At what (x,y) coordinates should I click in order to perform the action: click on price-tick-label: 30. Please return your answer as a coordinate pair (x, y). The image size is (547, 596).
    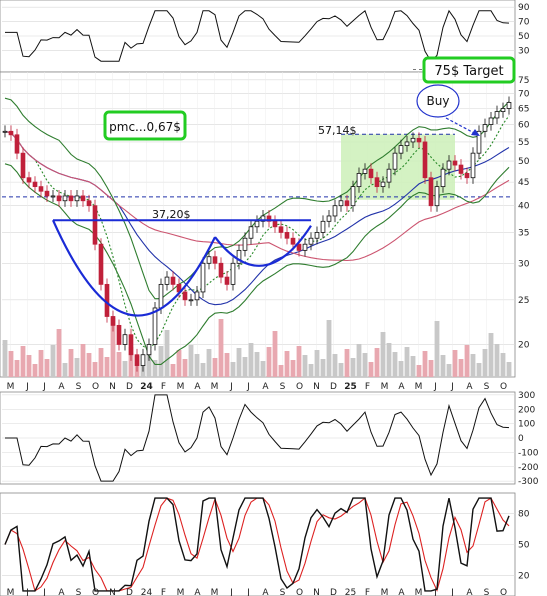
    Looking at the image, I should click on (524, 264).